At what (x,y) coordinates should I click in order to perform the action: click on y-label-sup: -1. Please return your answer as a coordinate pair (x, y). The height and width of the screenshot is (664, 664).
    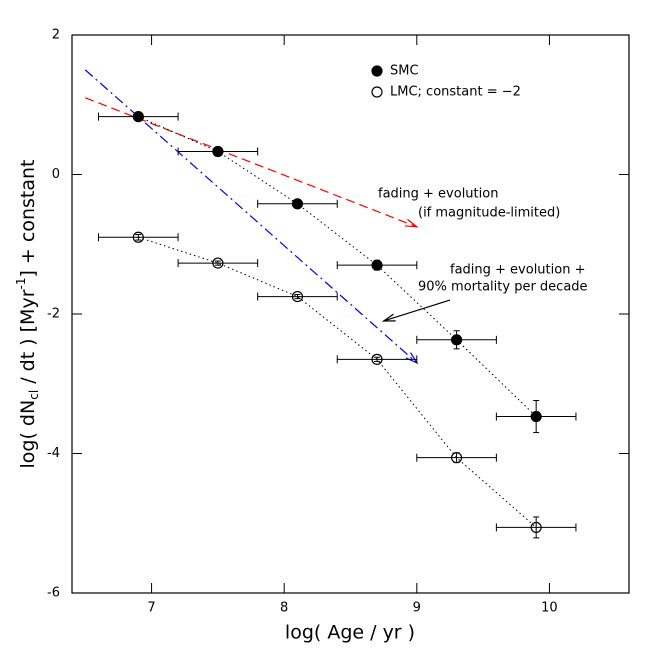
    Looking at the image, I should click on (21, 284).